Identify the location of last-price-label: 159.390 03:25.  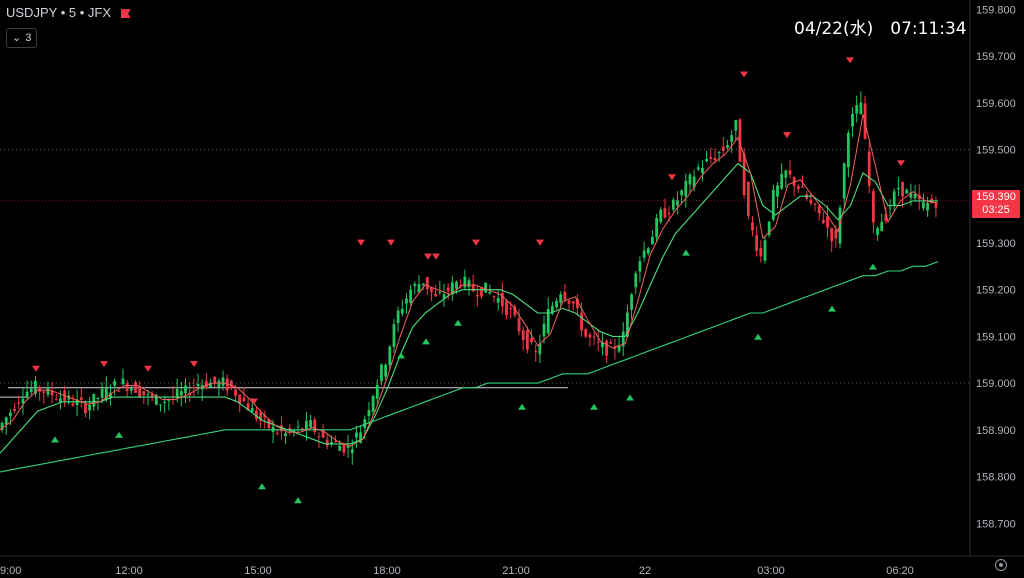
(996, 204).